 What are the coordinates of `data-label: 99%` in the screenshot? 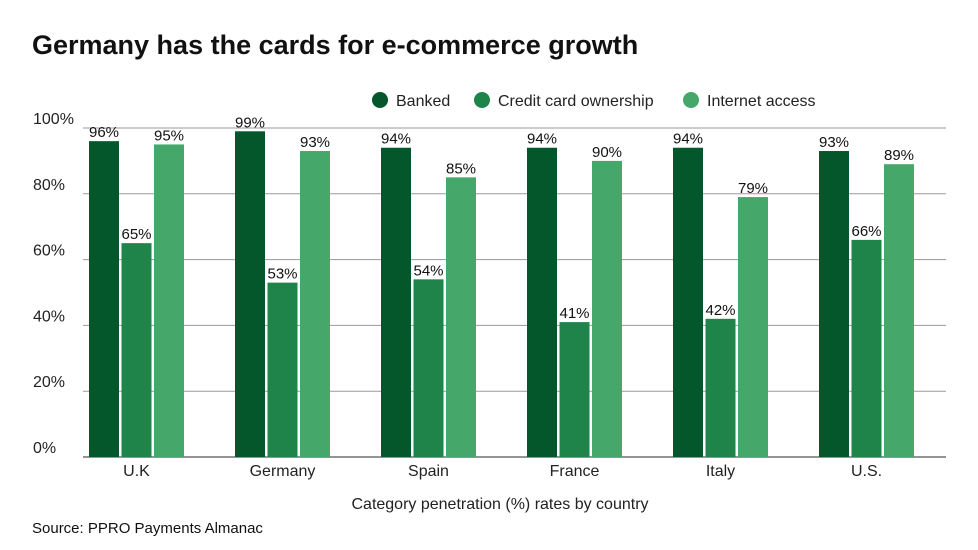 It's located at (250, 122).